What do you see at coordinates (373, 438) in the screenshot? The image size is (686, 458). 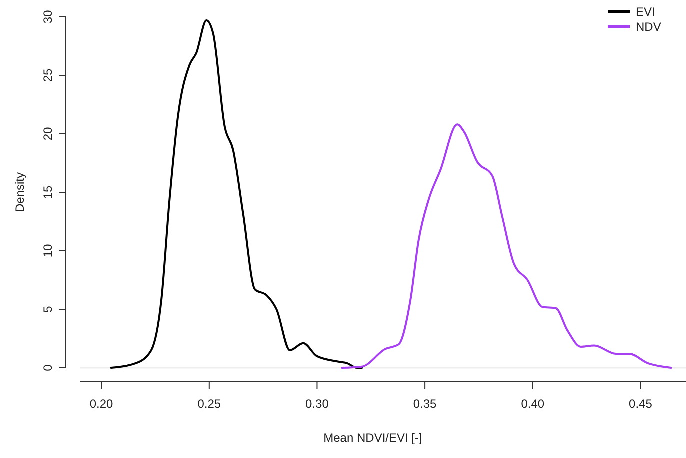 I see `x-axis-title: Mean NDVI/EVI [-]` at bounding box center [373, 438].